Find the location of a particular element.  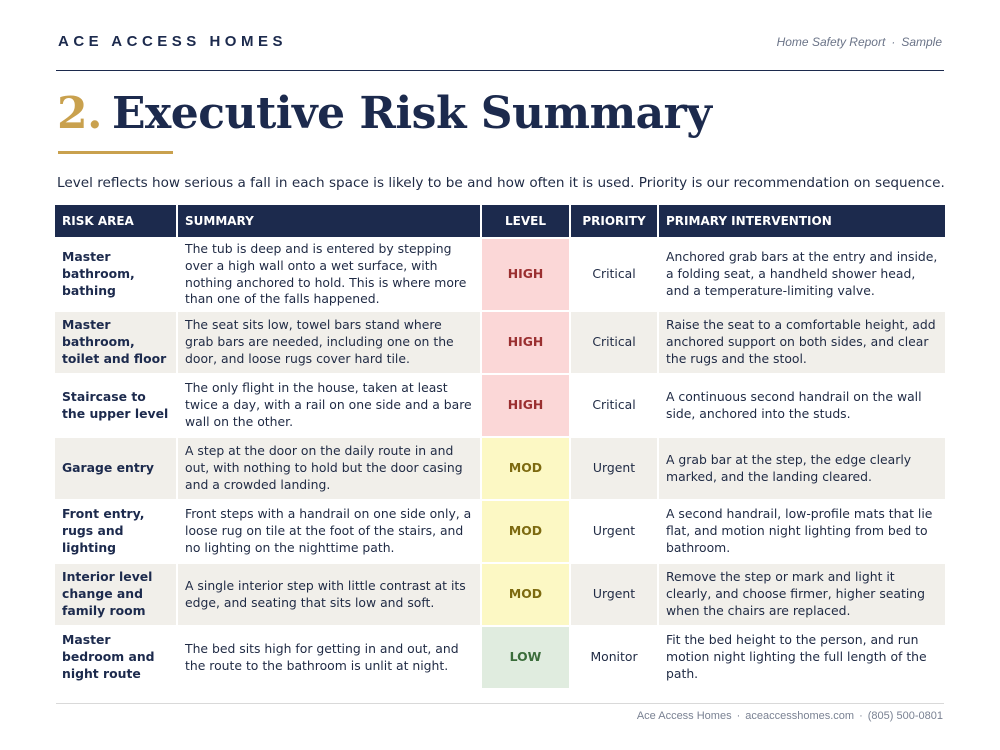

column-header-level: LEVEL is located at coordinates (526, 221).